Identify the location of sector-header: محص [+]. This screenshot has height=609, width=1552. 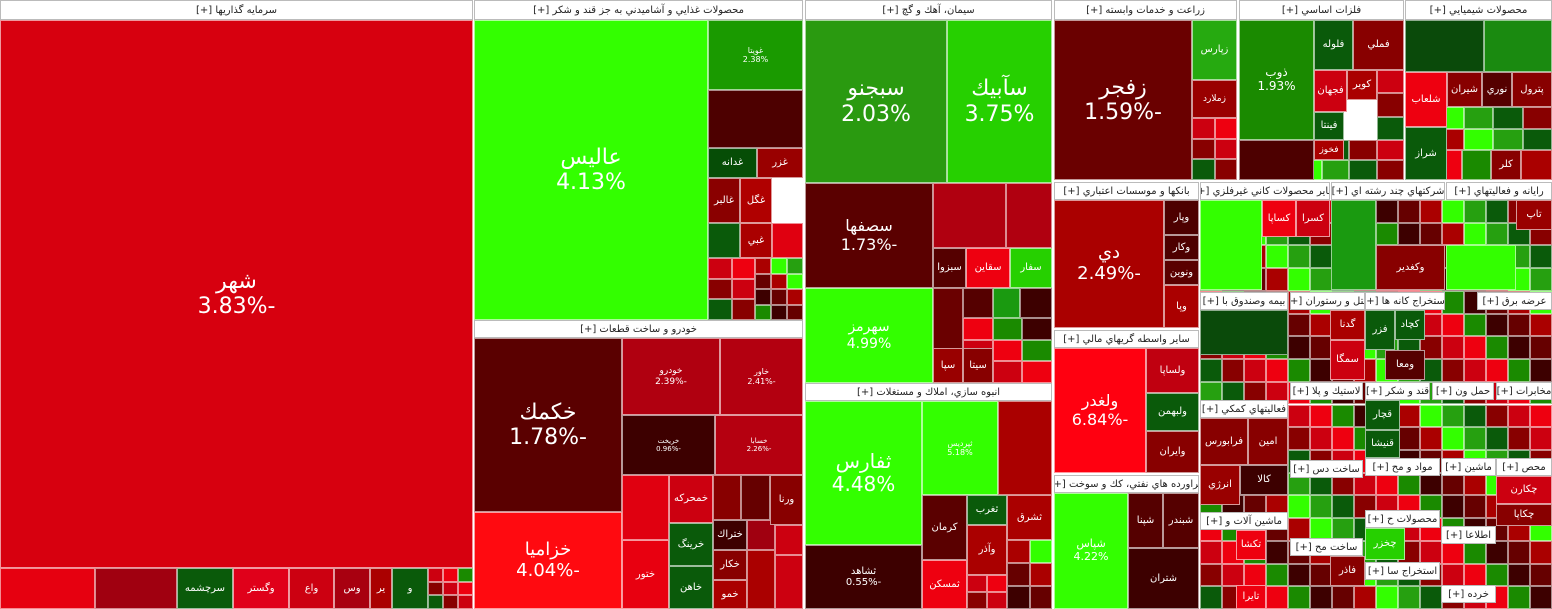
(1524, 467).